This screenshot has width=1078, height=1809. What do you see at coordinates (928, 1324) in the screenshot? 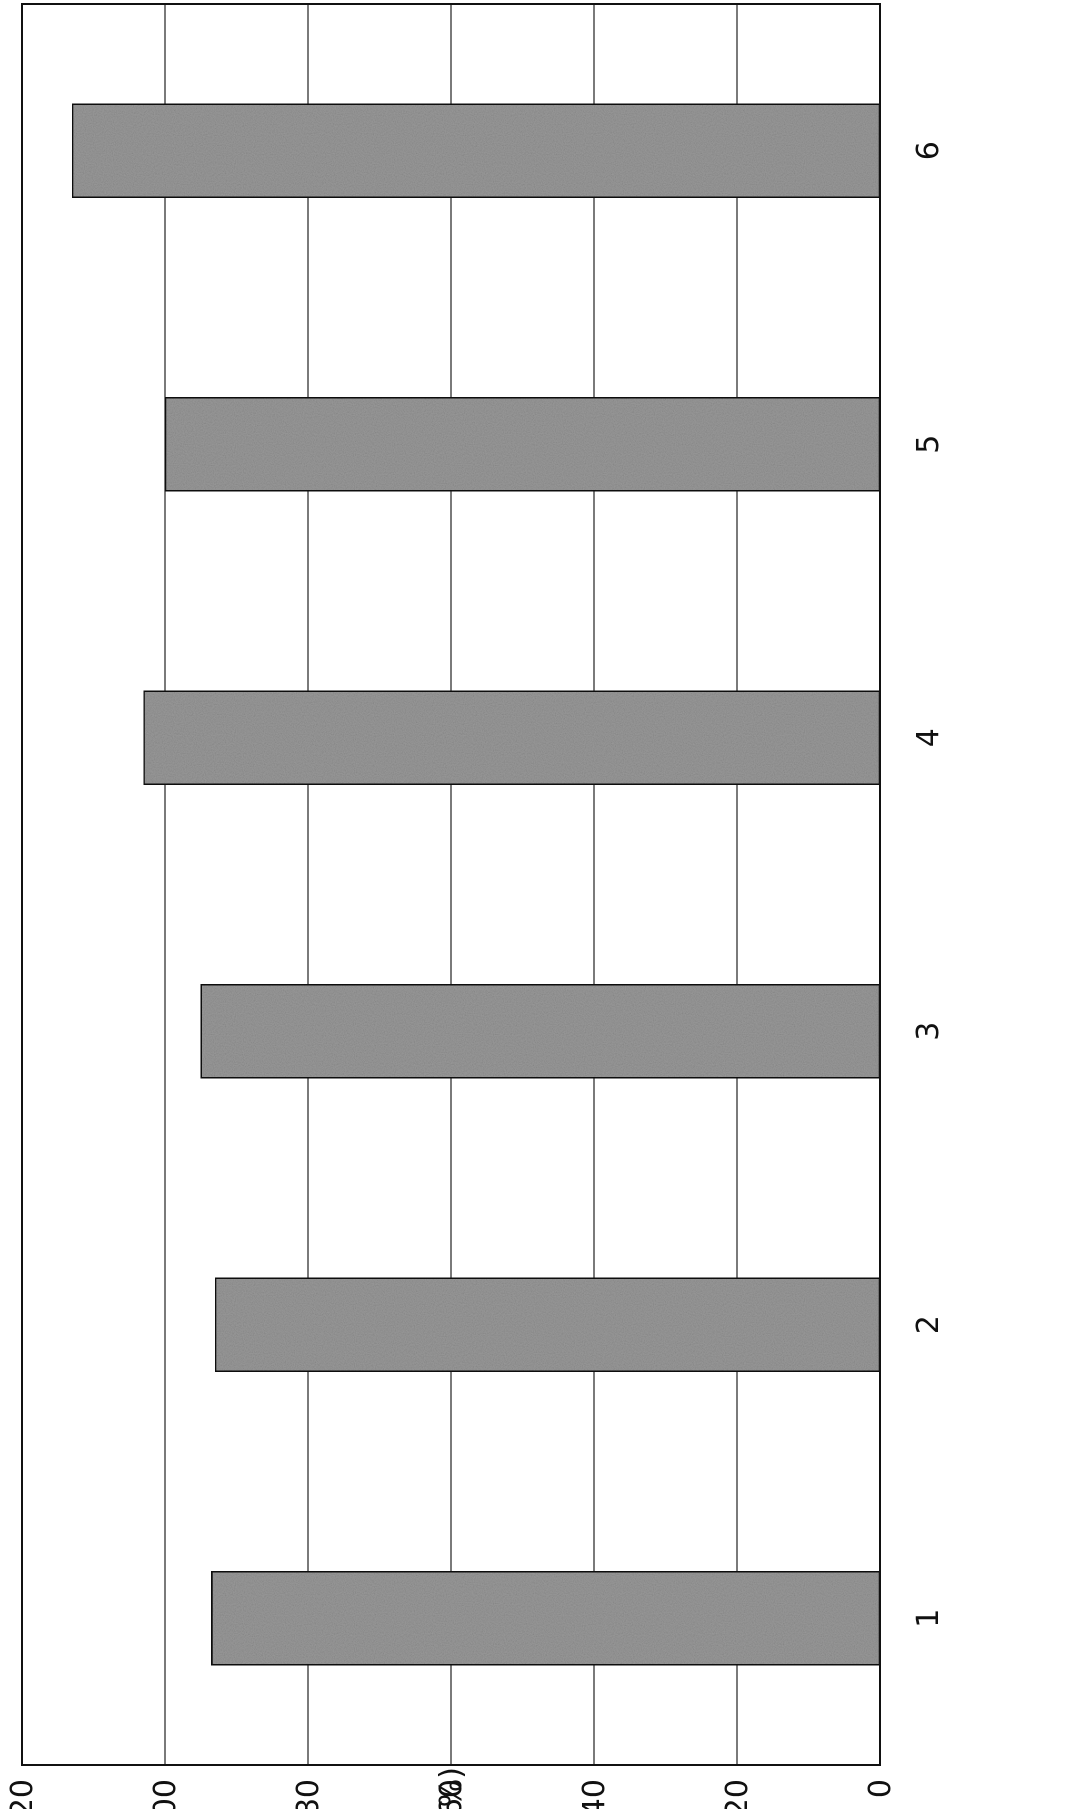
I see `category-label-2: 2` at bounding box center [928, 1324].